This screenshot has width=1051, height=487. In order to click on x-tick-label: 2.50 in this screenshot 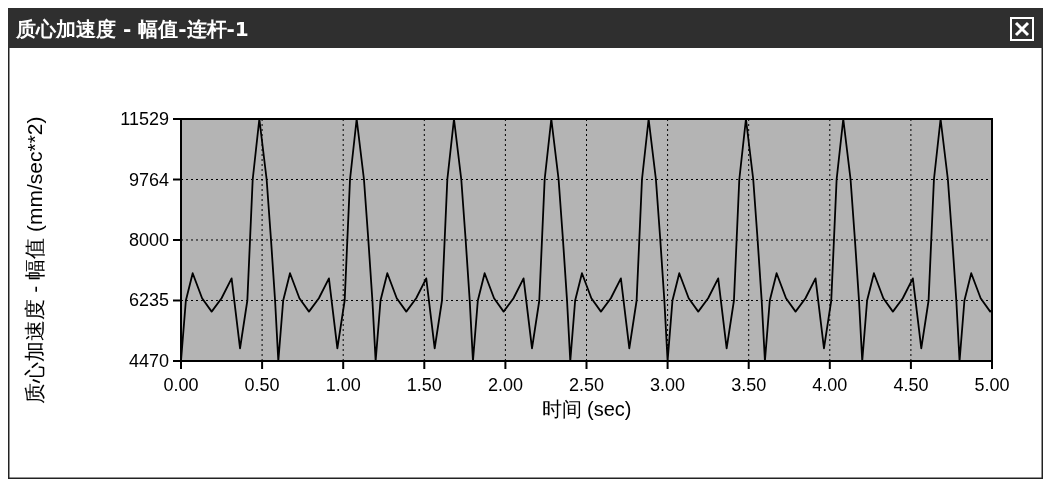, I will do `click(586, 385)`.